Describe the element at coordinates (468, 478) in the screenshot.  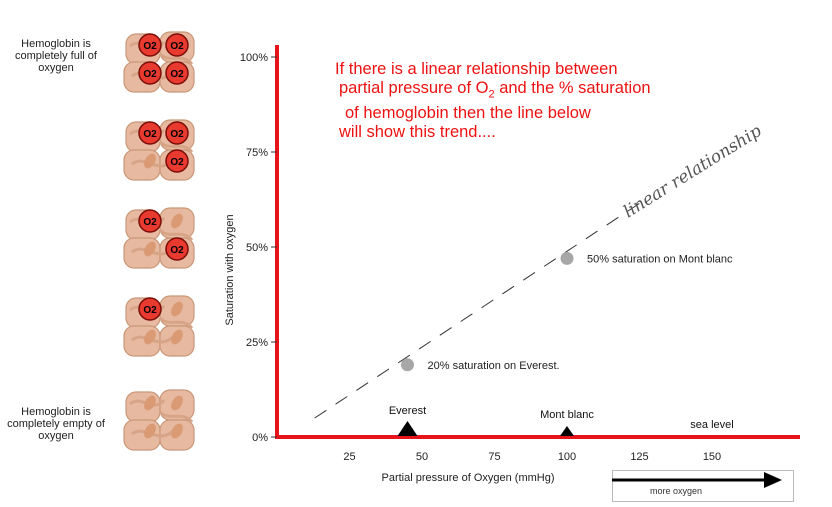
I see `x-axis-label: Partial pressure of Oxygen (mmHg)` at that location.